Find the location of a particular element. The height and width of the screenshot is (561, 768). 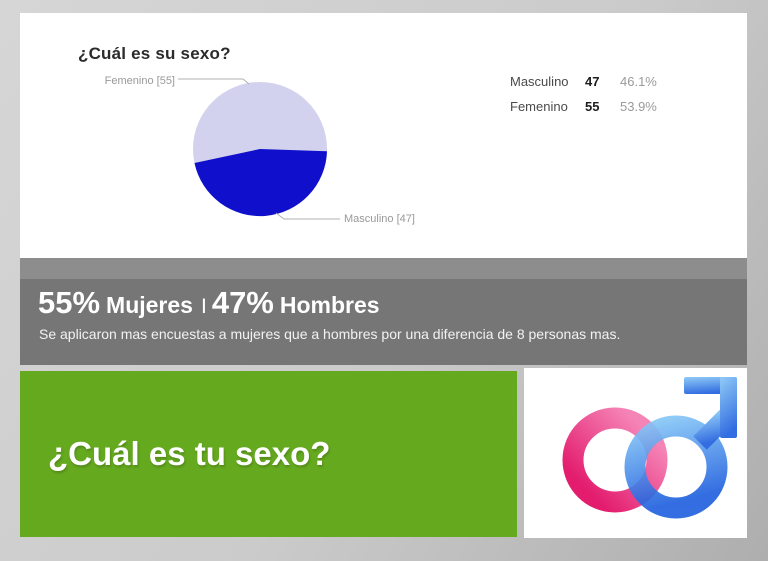

legend-name: Masculino is located at coordinates (539, 81).